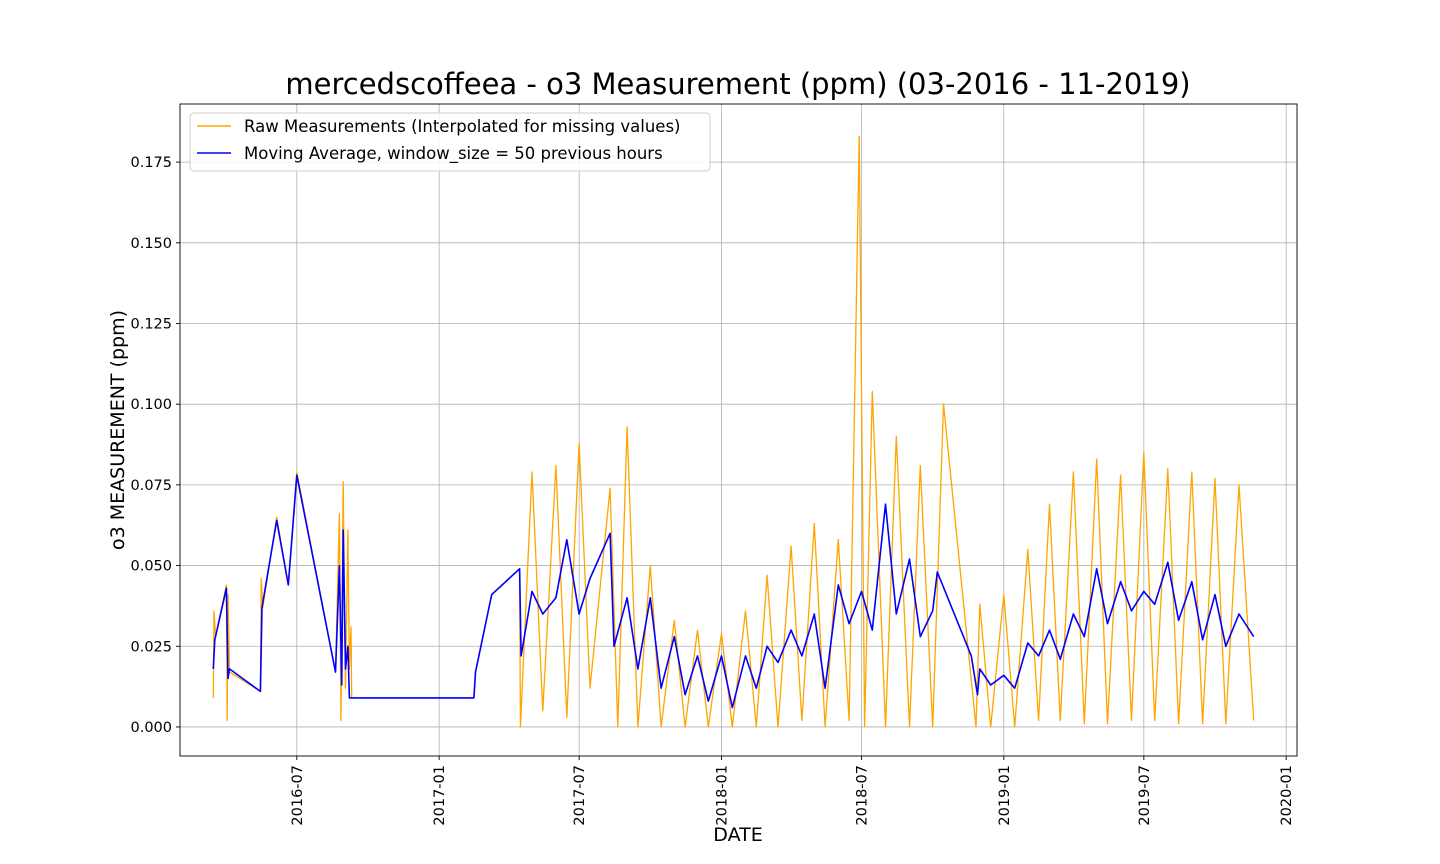 This screenshot has height=864, width=1440. Describe the element at coordinates (722, 795) in the screenshot. I see `x-tick-label: 2018-01` at that location.